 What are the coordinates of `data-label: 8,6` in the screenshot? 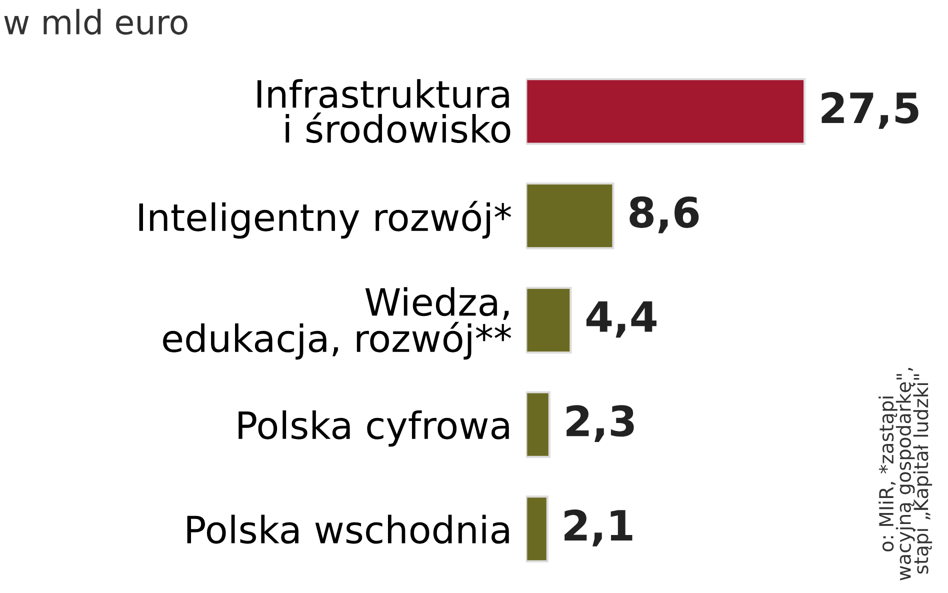 It's located at (664, 215).